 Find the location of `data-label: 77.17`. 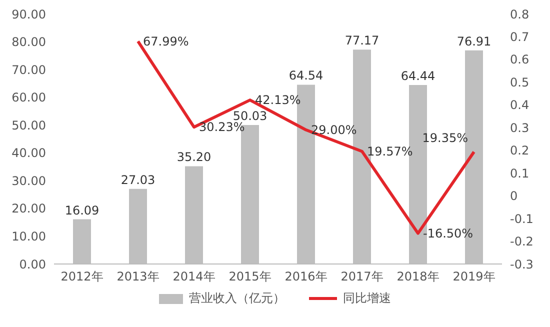

data-label: 77.17 is located at coordinates (362, 41).